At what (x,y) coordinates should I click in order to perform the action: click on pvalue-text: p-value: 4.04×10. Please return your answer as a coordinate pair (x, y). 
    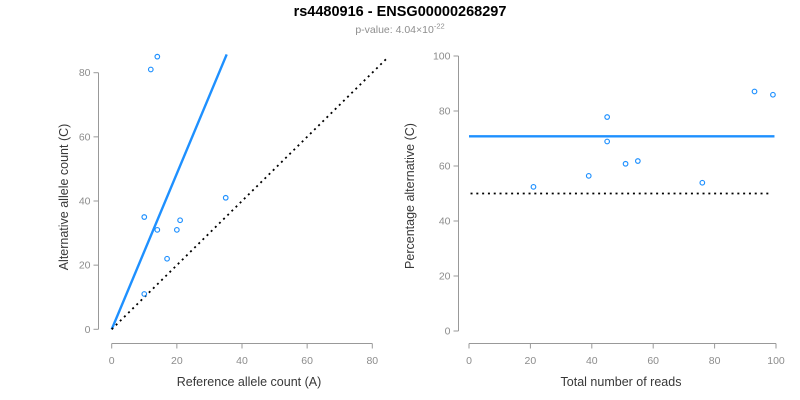
    Looking at the image, I should click on (394, 30).